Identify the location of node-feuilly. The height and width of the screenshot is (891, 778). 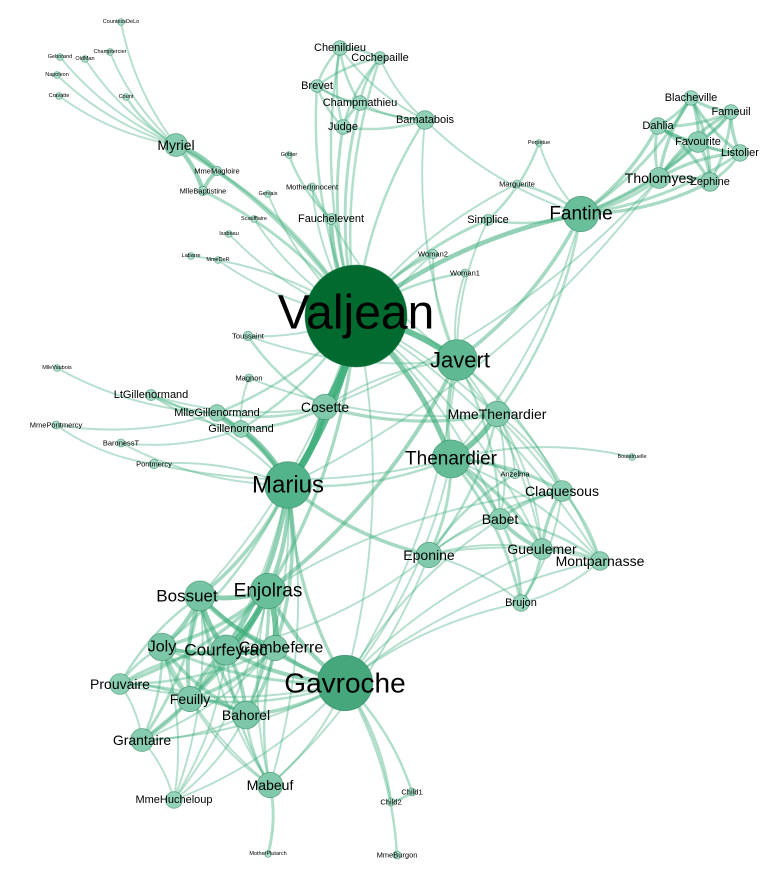
(190, 699).